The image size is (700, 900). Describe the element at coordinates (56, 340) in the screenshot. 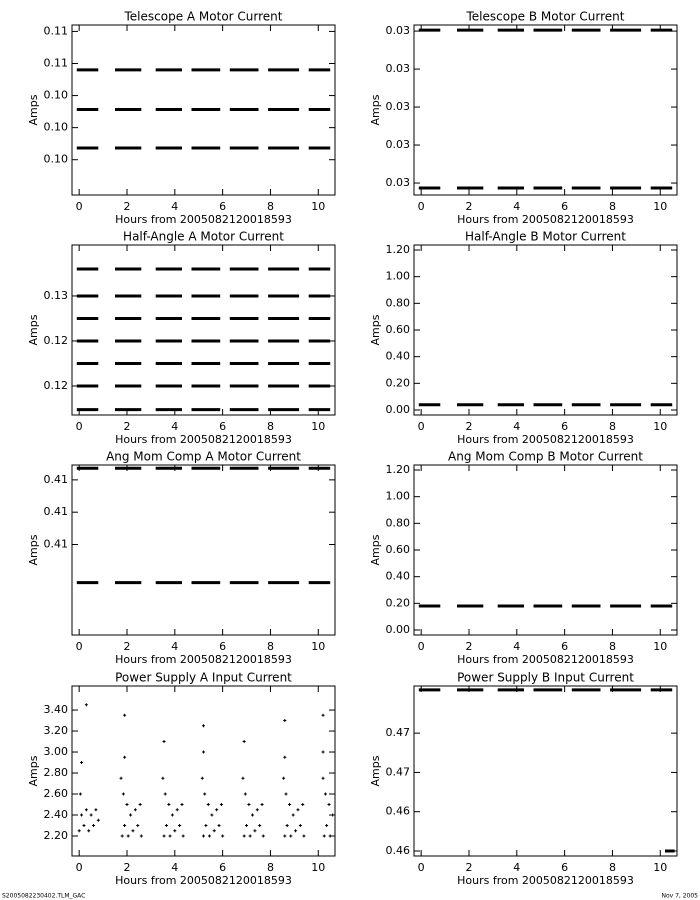

I see `y-tick-label: 0.12` at that location.